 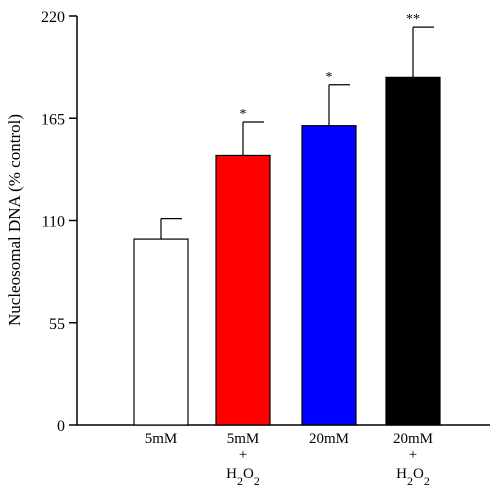 What do you see at coordinates (53, 119) in the screenshot?
I see `y-tick-label: 165` at bounding box center [53, 119].